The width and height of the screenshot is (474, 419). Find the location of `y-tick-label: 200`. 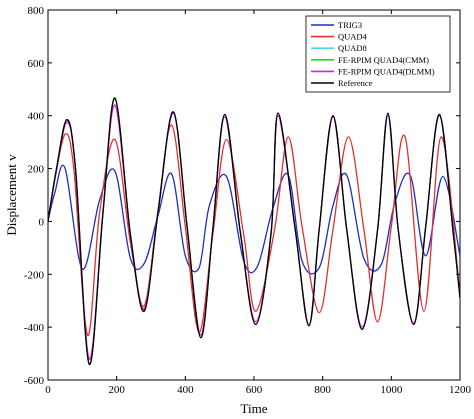

y-tick-label: 200 is located at coordinates (36, 170).